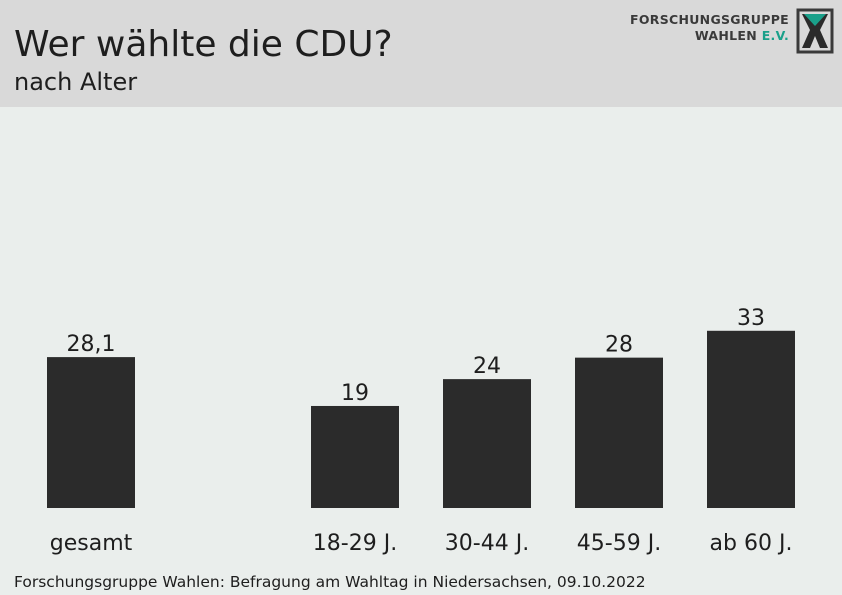 Image resolution: width=842 pixels, height=595 pixels. I want to click on logo-ev: E.V., so click(775, 35).